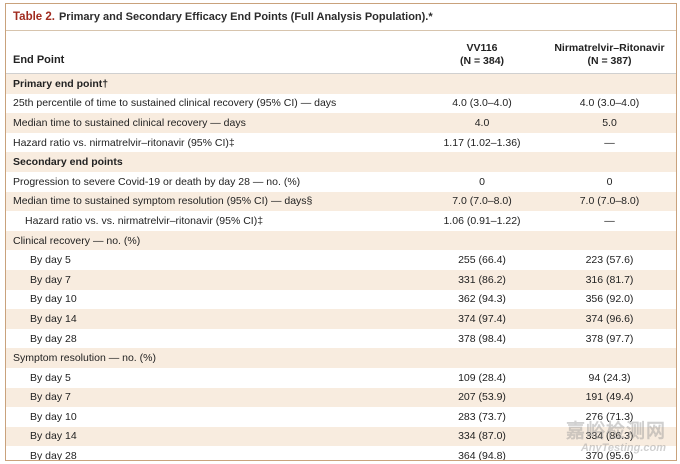 Image resolution: width=680 pixels, height=464 pixels. I want to click on vv116-header-n: (N = 384), so click(482, 61).